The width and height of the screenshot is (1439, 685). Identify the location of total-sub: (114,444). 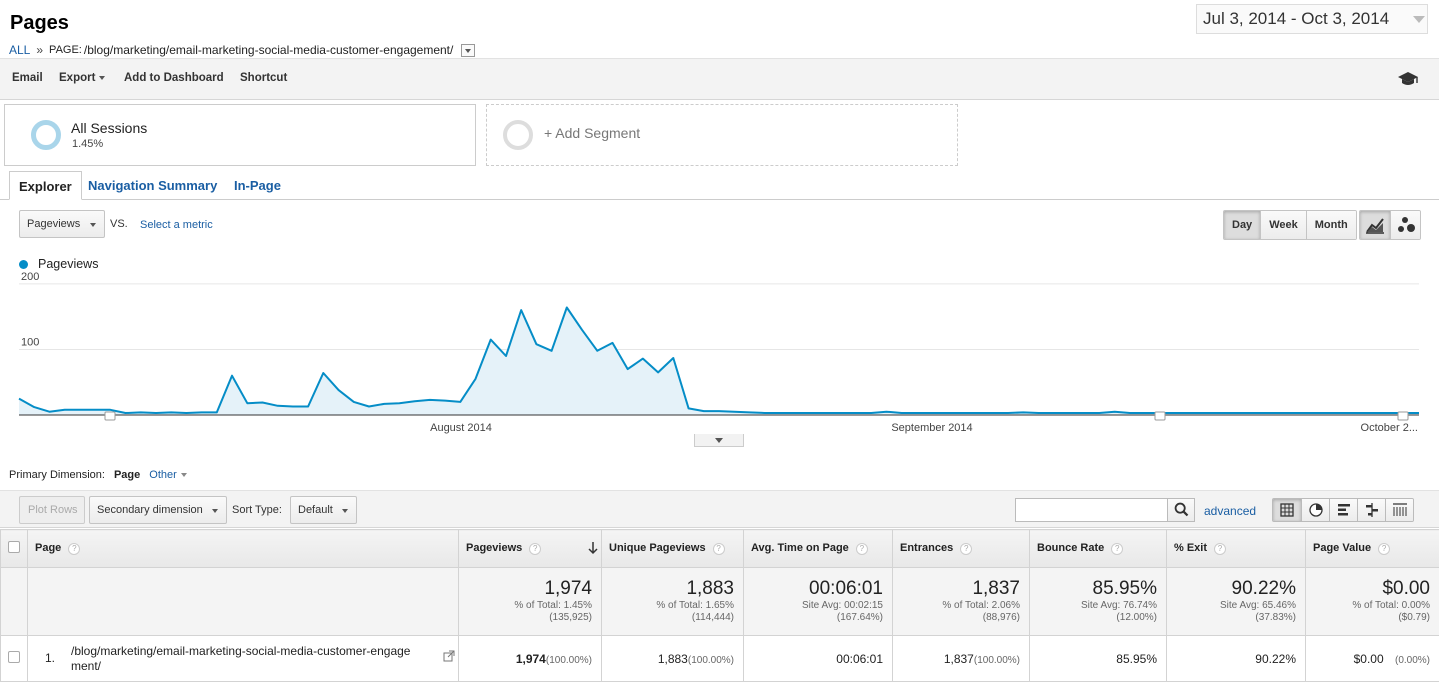
(712, 617).